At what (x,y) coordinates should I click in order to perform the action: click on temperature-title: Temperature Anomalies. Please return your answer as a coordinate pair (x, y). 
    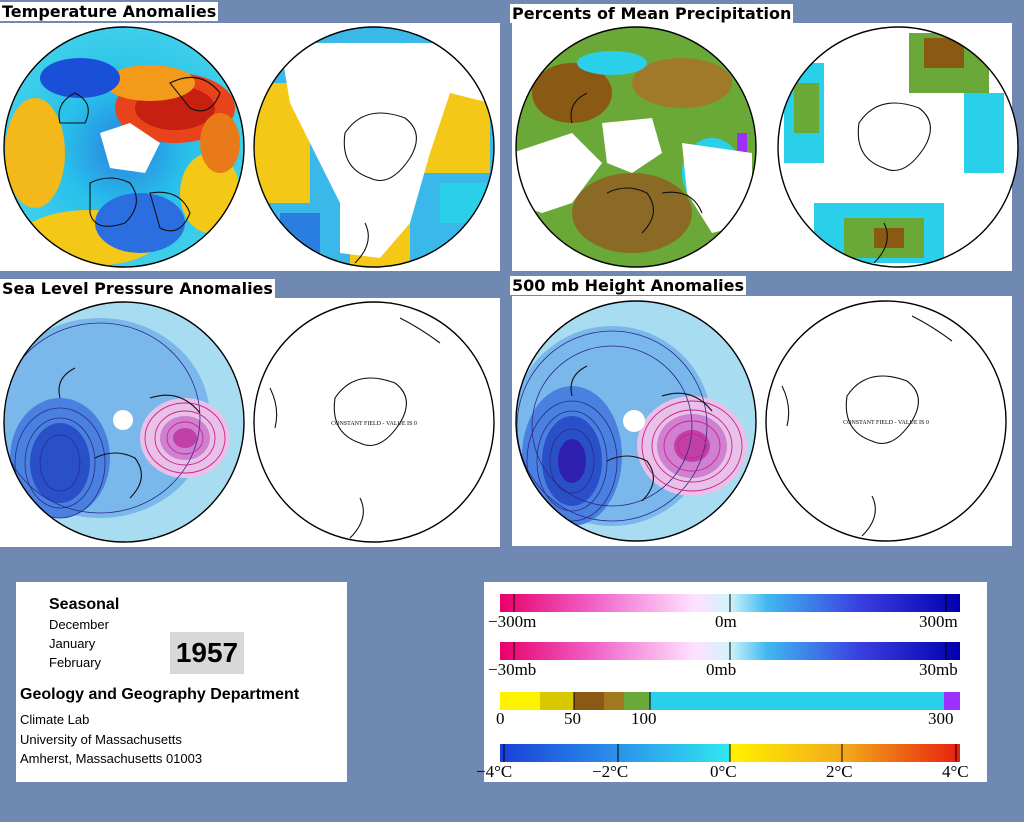
    Looking at the image, I should click on (109, 11).